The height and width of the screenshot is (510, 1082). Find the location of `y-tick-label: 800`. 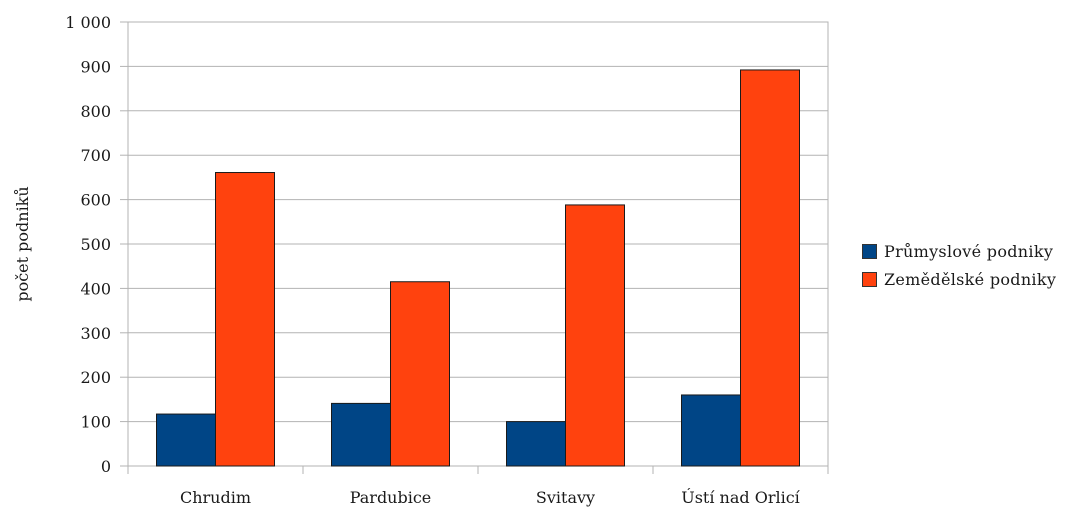

y-tick-label: 800 is located at coordinates (95, 111).